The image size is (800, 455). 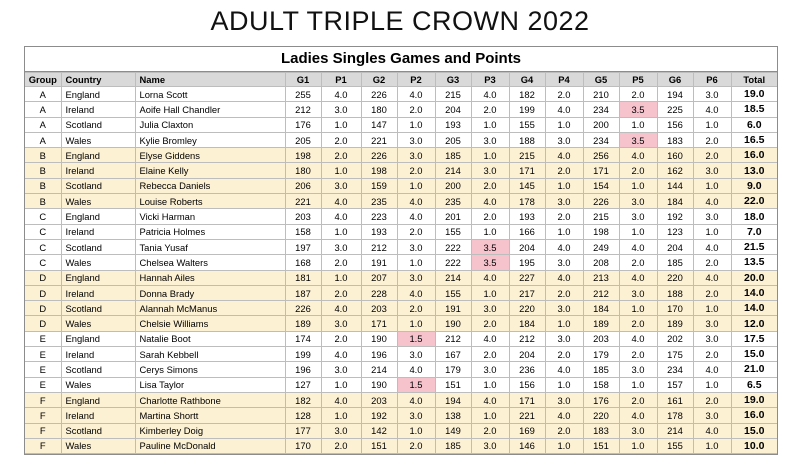 What do you see at coordinates (210, 354) in the screenshot?
I see `cell-name: Sarah Kebbell` at bounding box center [210, 354].